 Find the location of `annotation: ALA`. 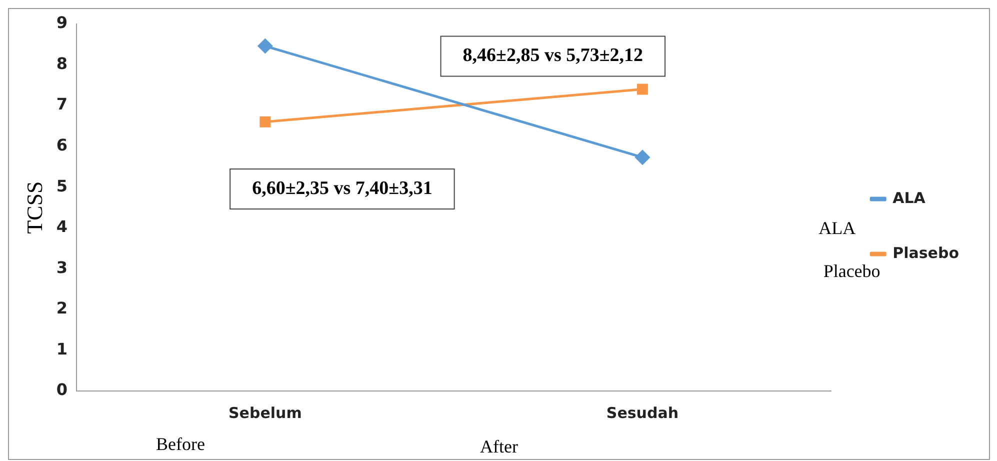

annotation: ALA is located at coordinates (837, 228).